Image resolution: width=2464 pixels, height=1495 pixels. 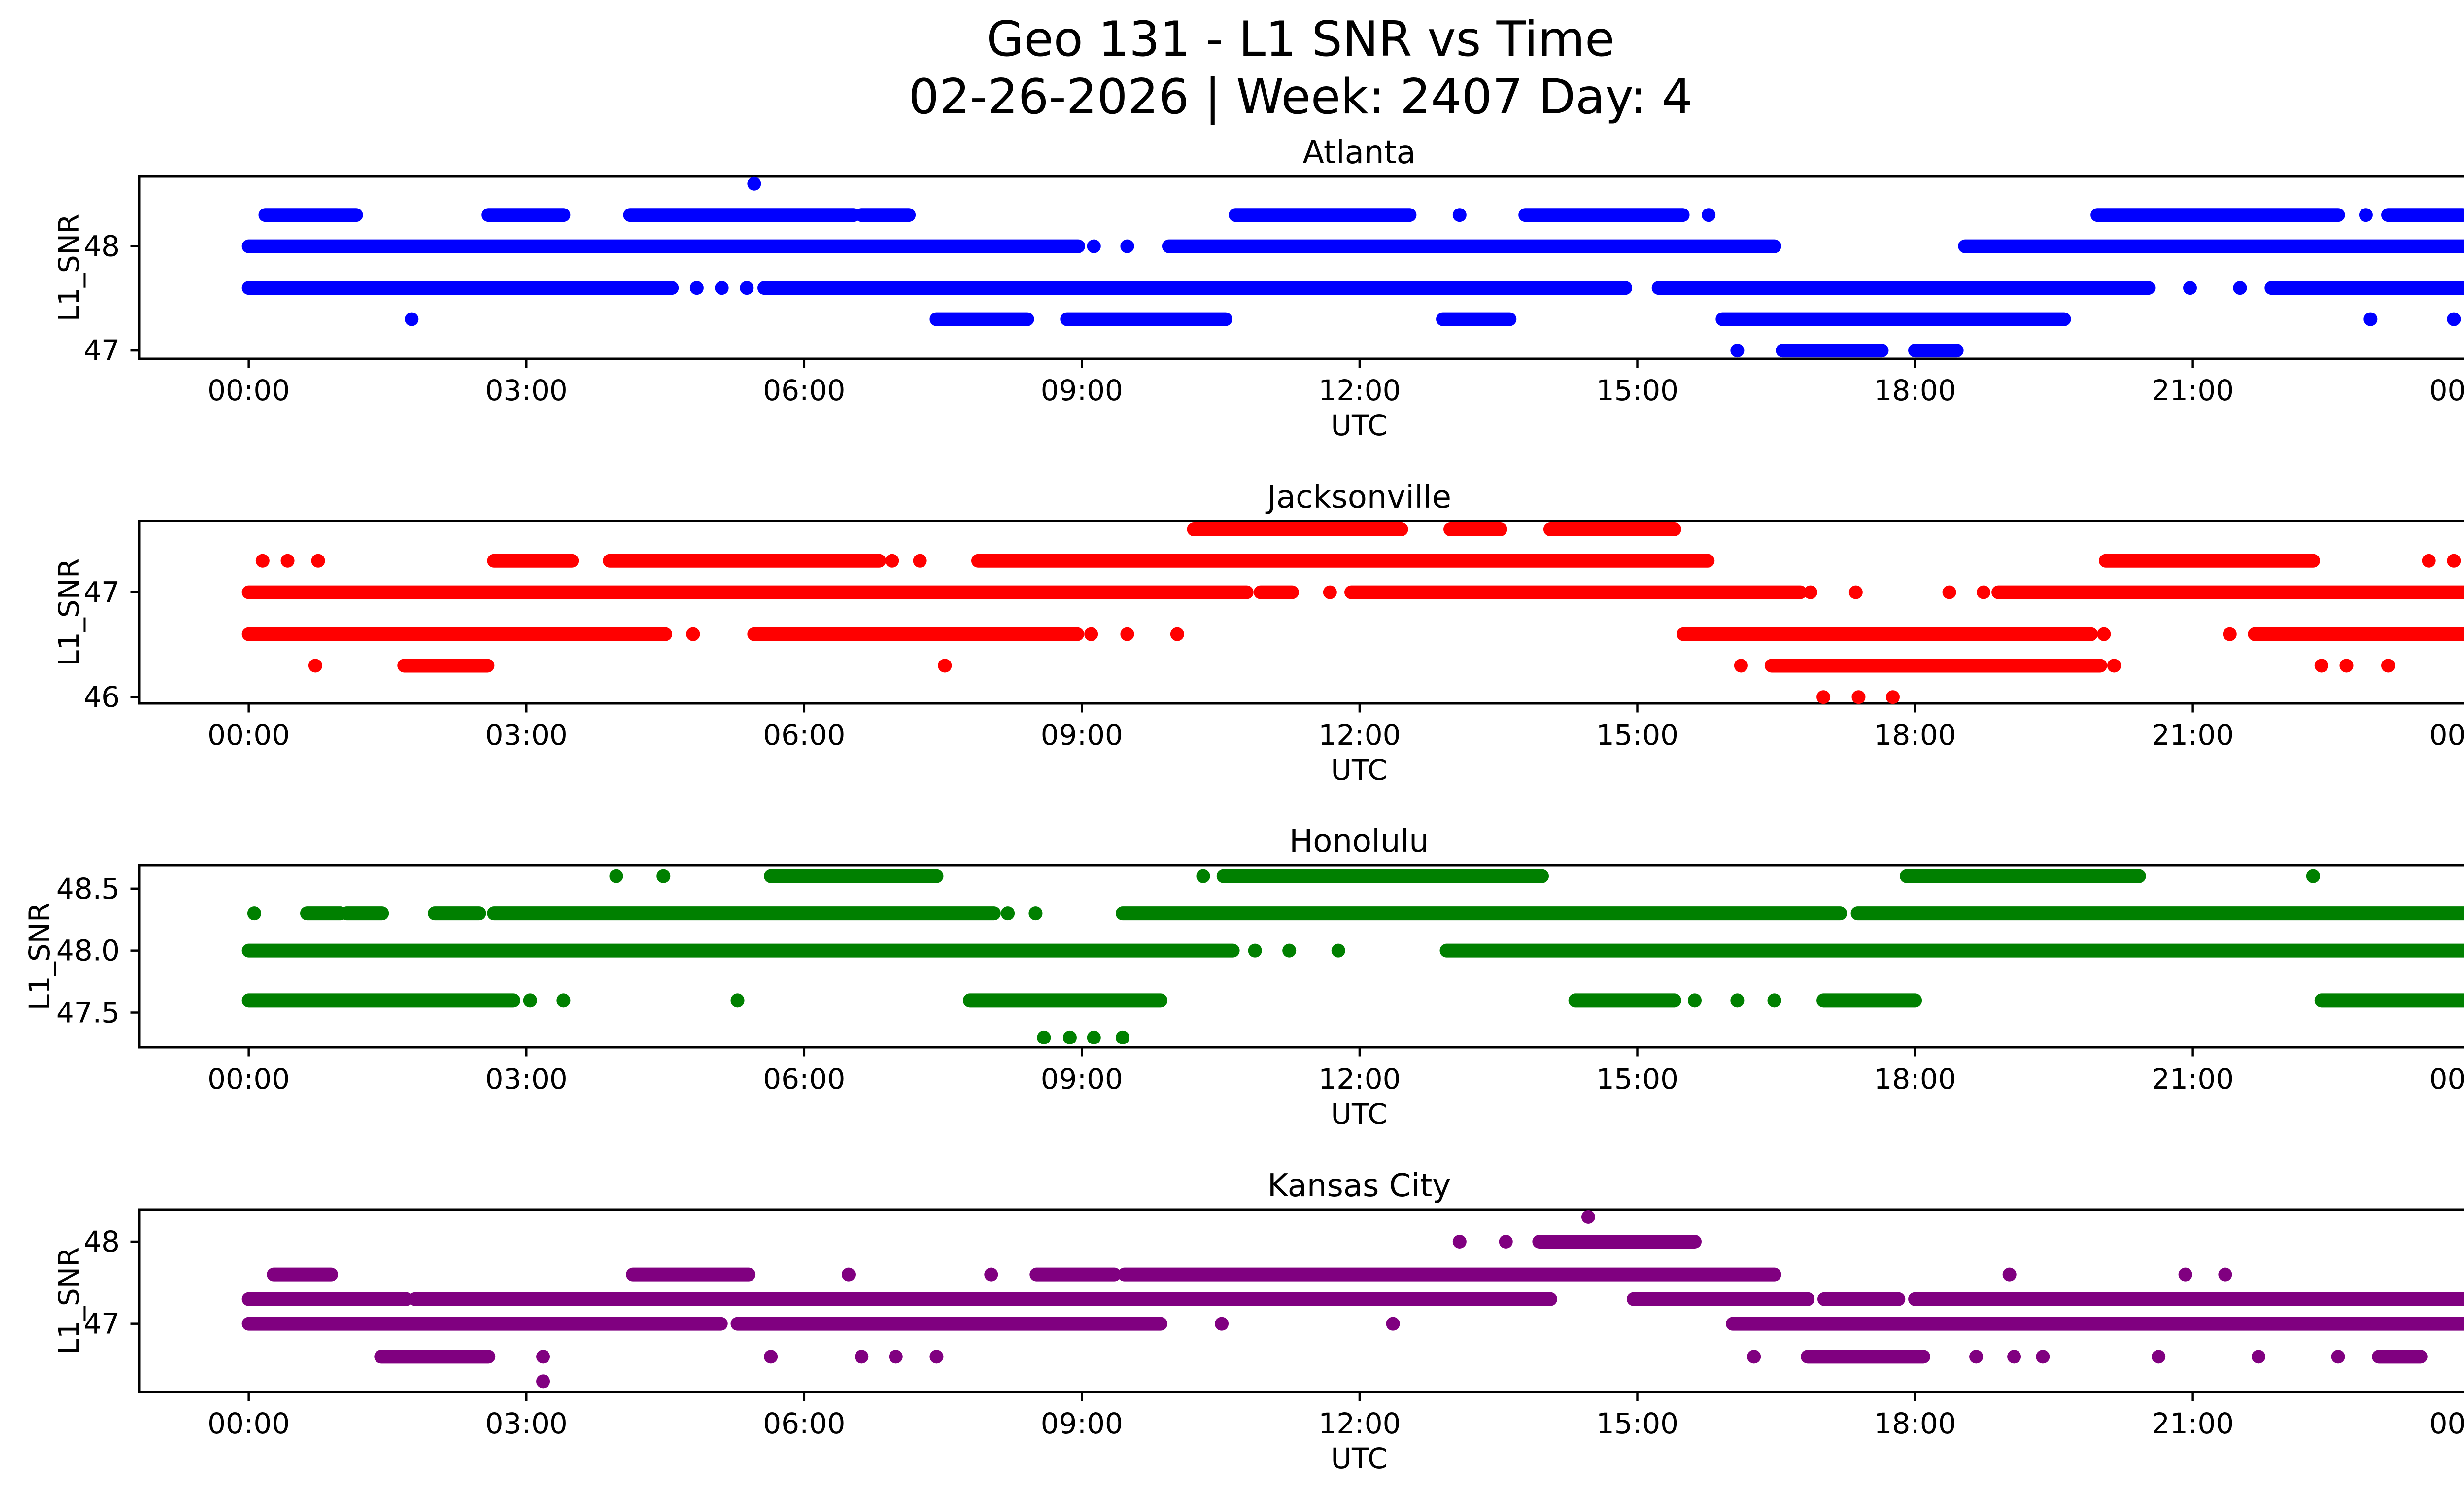 What do you see at coordinates (1301, 612) in the screenshot?
I see `axes-frame-jacksonville` at bounding box center [1301, 612].